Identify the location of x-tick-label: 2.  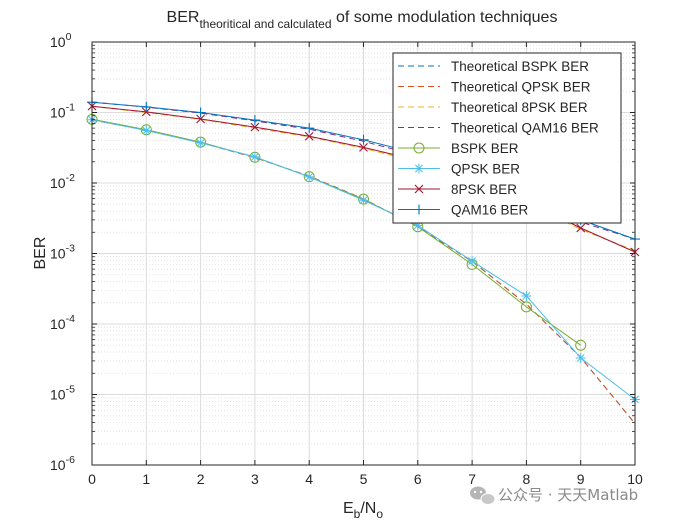
(201, 479).